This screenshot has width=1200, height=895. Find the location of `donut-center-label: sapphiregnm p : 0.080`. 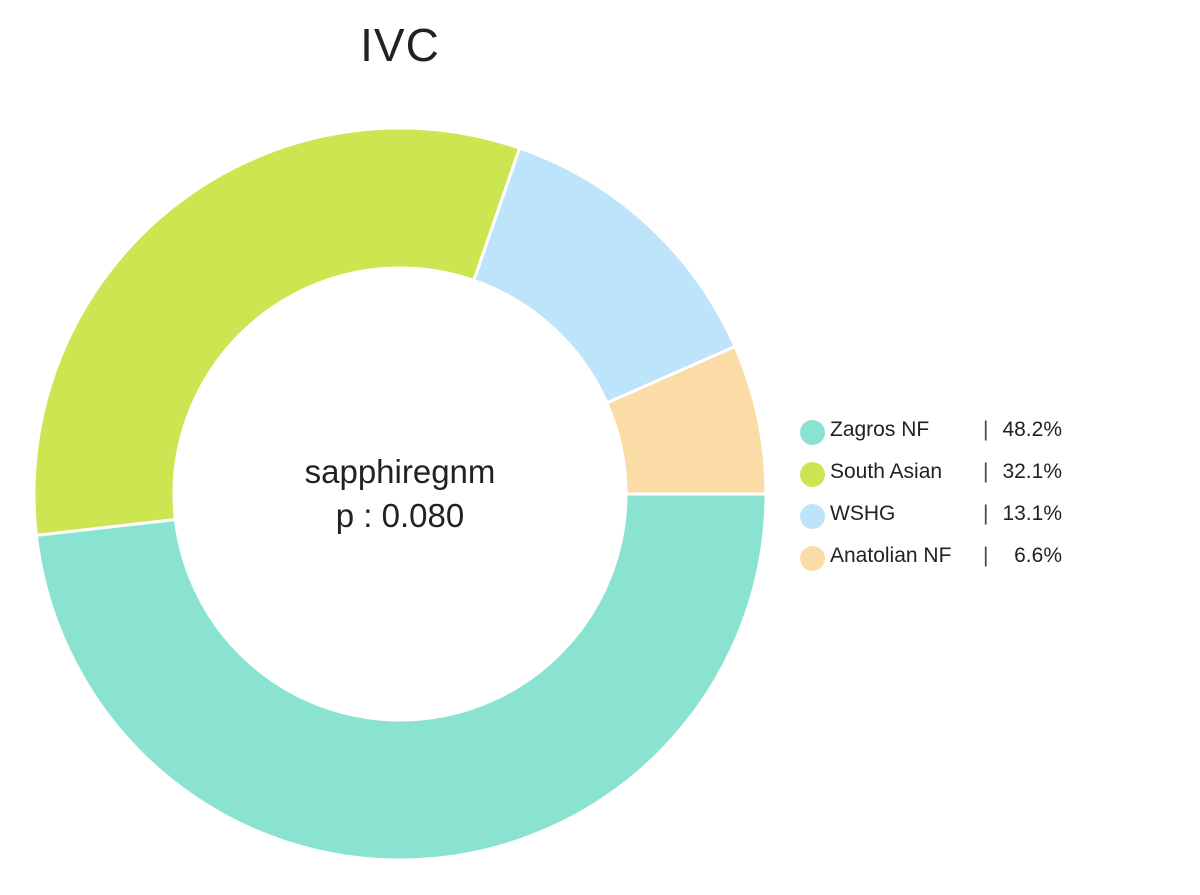

donut-center-label: sapphiregnm p : 0.080 is located at coordinates (400, 494).